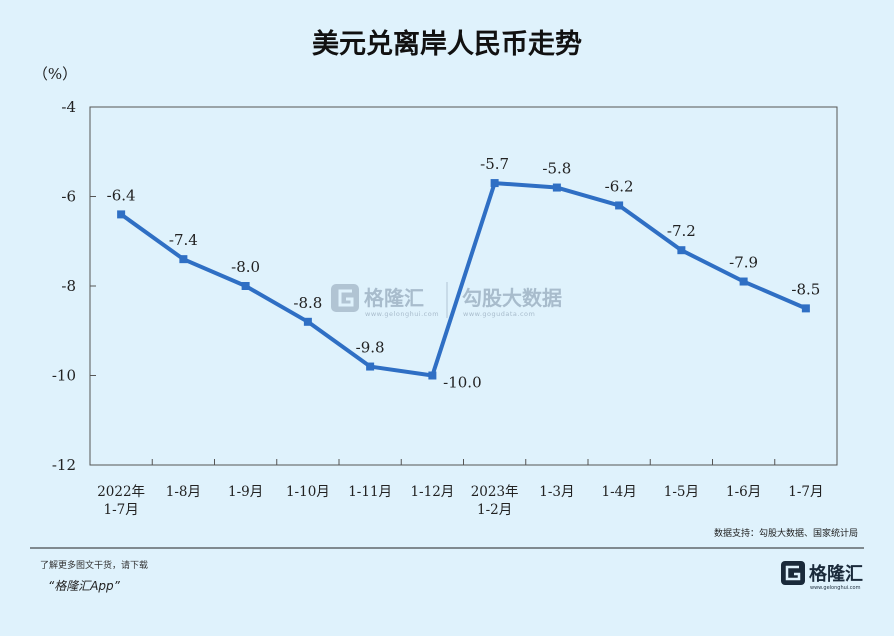 The width and height of the screenshot is (894, 636). I want to click on source-note: 数据支持：勾股大数据、国家统计局, so click(786, 533).